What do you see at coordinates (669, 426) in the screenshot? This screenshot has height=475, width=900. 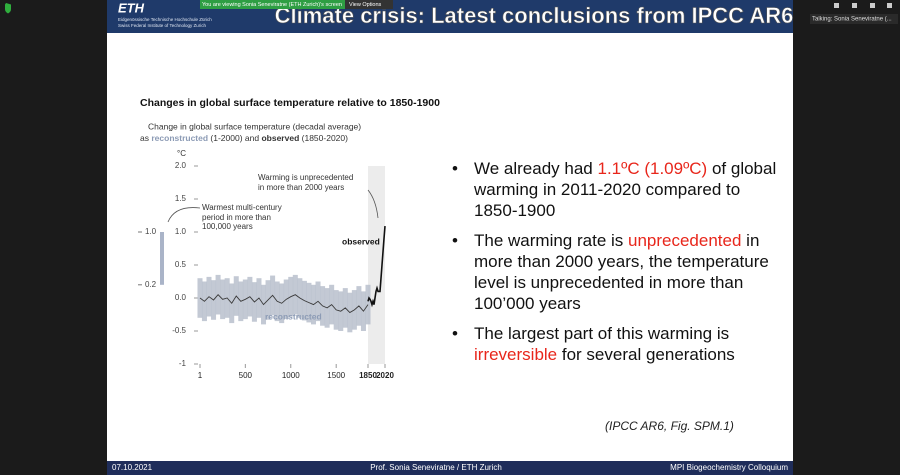 I see `reference: (IPCC AR6, Fig. SPM.1)` at bounding box center [669, 426].